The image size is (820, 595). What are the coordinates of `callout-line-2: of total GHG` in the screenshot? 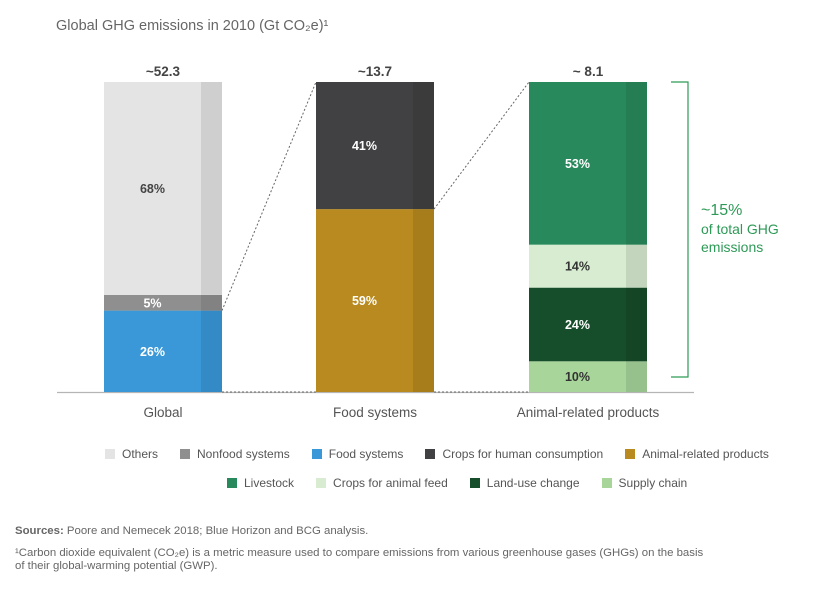 It's located at (740, 229).